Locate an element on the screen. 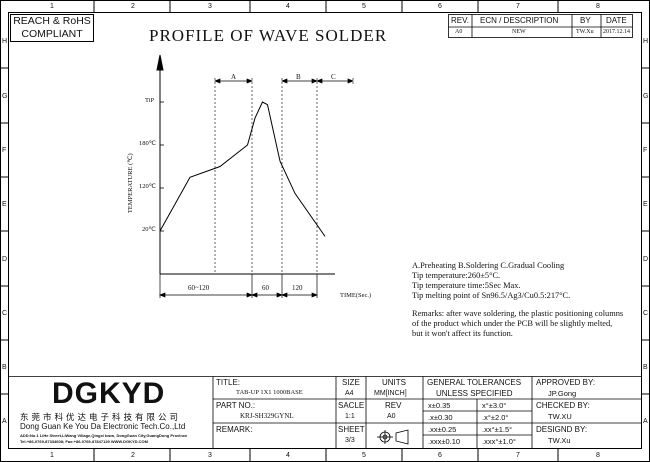 This screenshot has width=650, height=462. tolerance-header-1: GENERAL TOLERANCES is located at coordinates (474, 382).